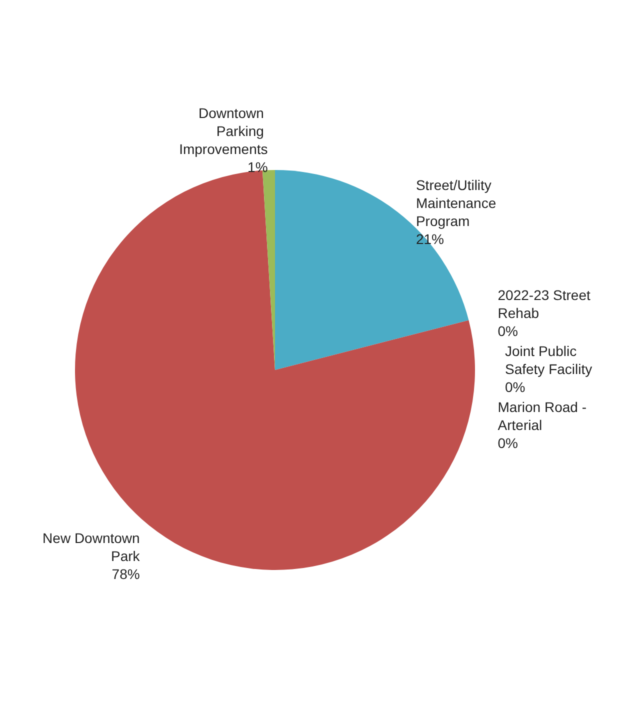 Image resolution: width=644 pixels, height=721 pixels. I want to click on slice-label: New Downtown Park, so click(91, 547).